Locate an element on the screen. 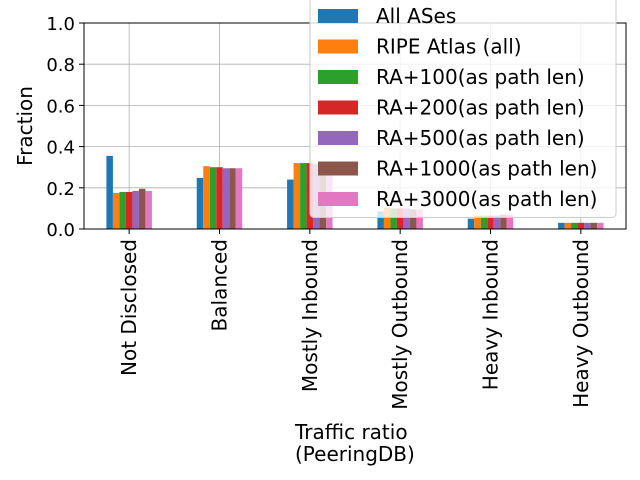 This screenshot has height=480, width=640. y-tick-label: 0.2 is located at coordinates (60, 189).